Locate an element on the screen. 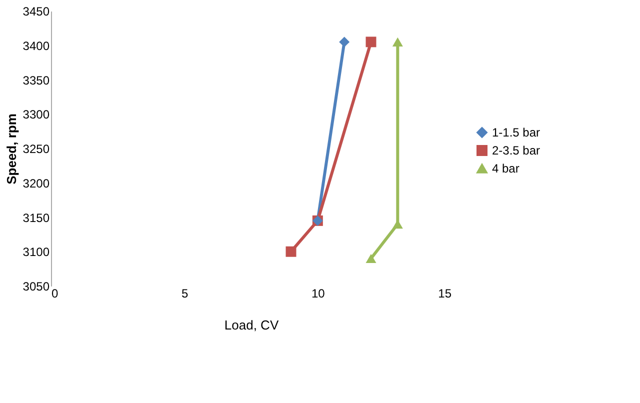 This screenshot has width=640, height=403. y-tick-label: 3350 is located at coordinates (36, 80).